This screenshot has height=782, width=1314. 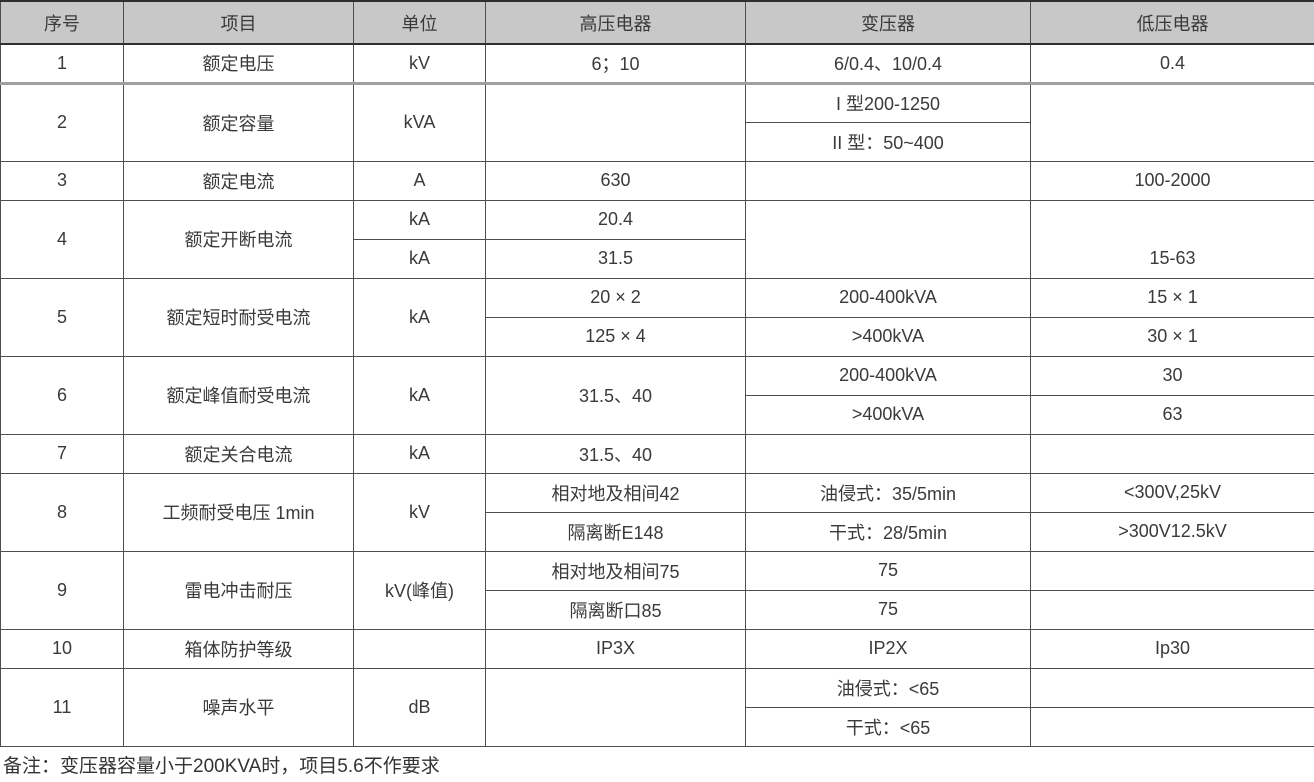 What do you see at coordinates (239, 122) in the screenshot?
I see `cell-r2-item: 额定容量` at bounding box center [239, 122].